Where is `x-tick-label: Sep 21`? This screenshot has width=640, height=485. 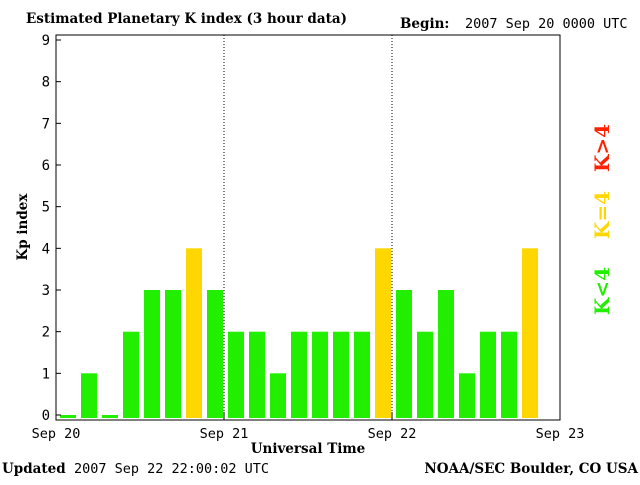
x-tick-label: Sep 21 is located at coordinates (224, 434).